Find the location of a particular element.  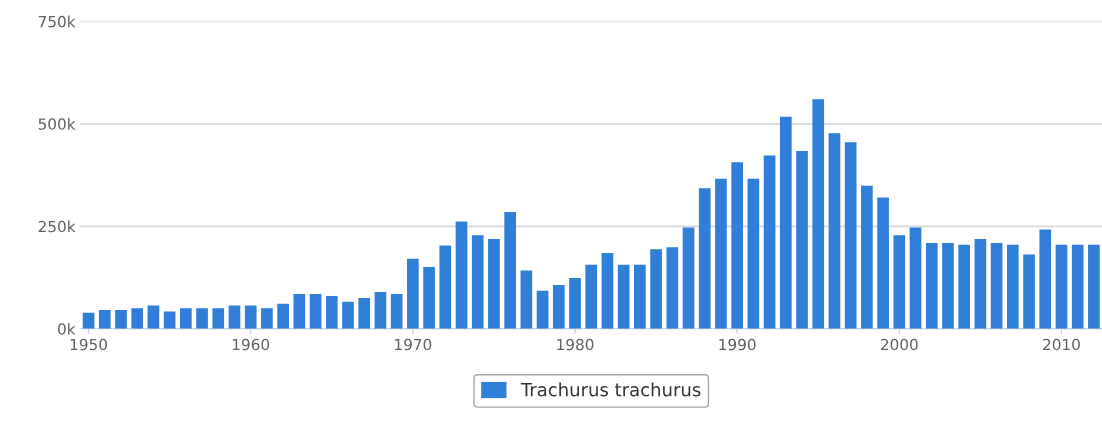

x-tick-label: 2010 is located at coordinates (1061, 344).